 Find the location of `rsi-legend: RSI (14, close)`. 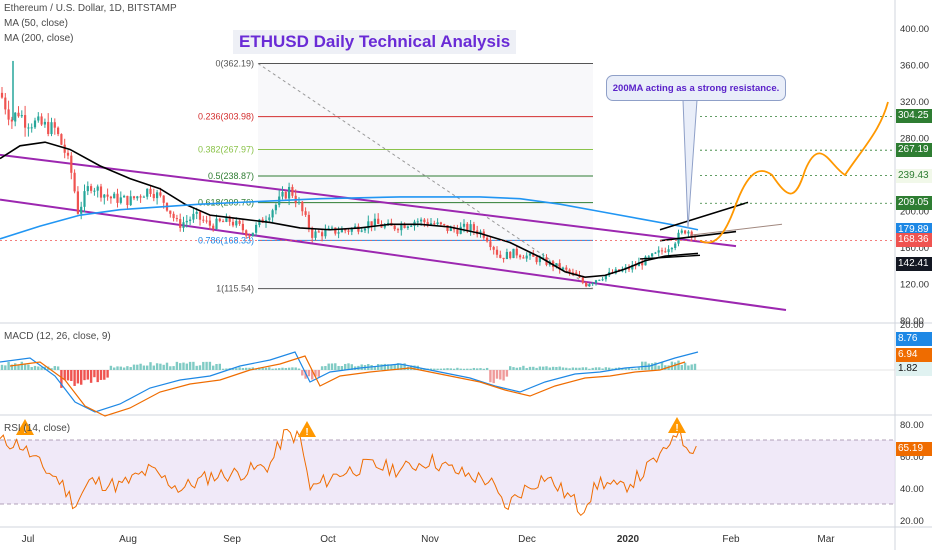

rsi-legend: RSI (14, close) is located at coordinates (37, 428).